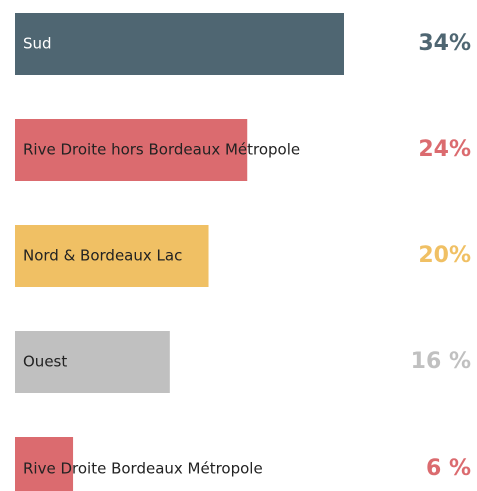  I want to click on category-label: Sud, so click(37, 44).